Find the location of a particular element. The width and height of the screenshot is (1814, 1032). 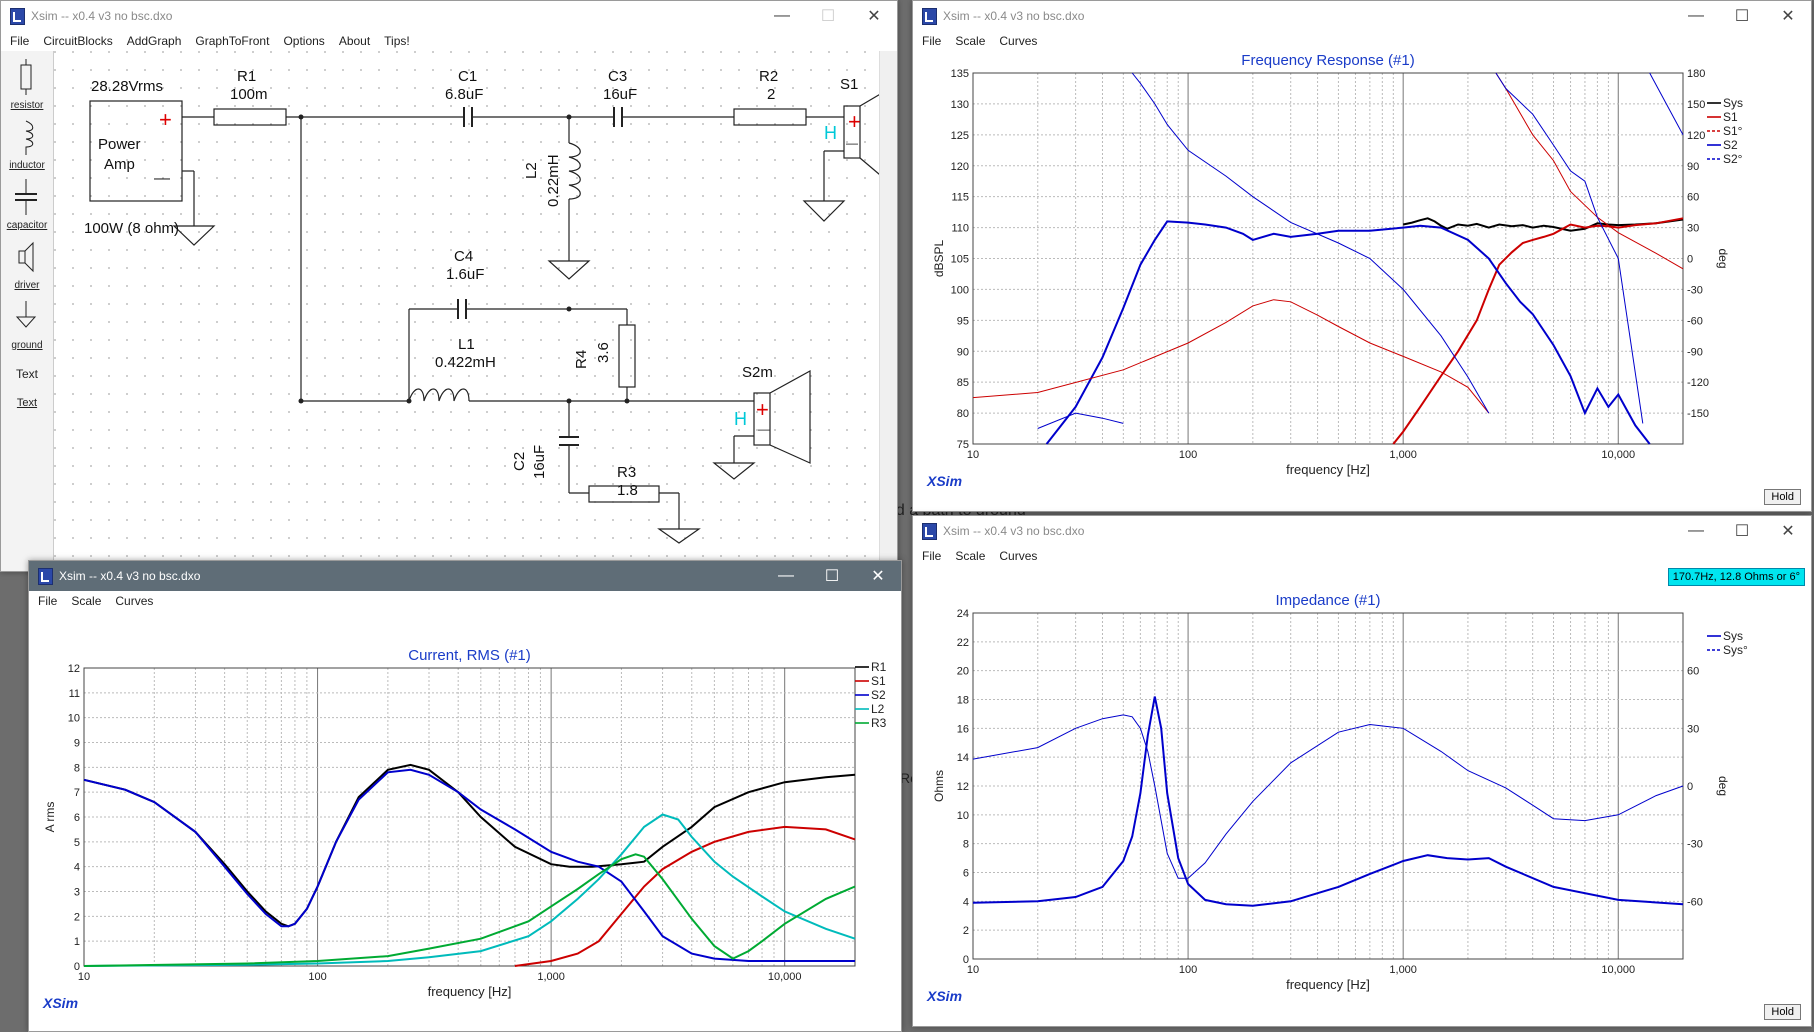

y-tick-label: 95 is located at coordinates (963, 321).